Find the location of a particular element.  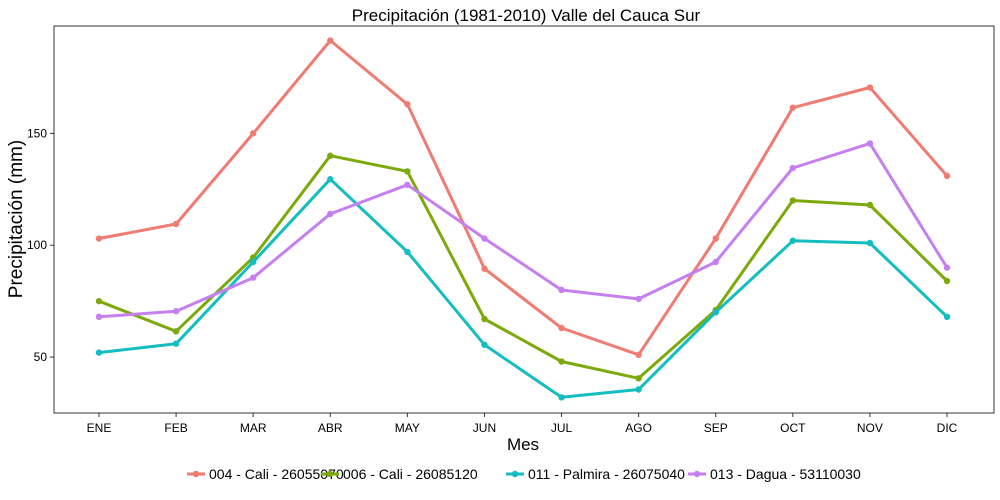

legend-item: 006 - Cali - 26085120 is located at coordinates (399, 474).